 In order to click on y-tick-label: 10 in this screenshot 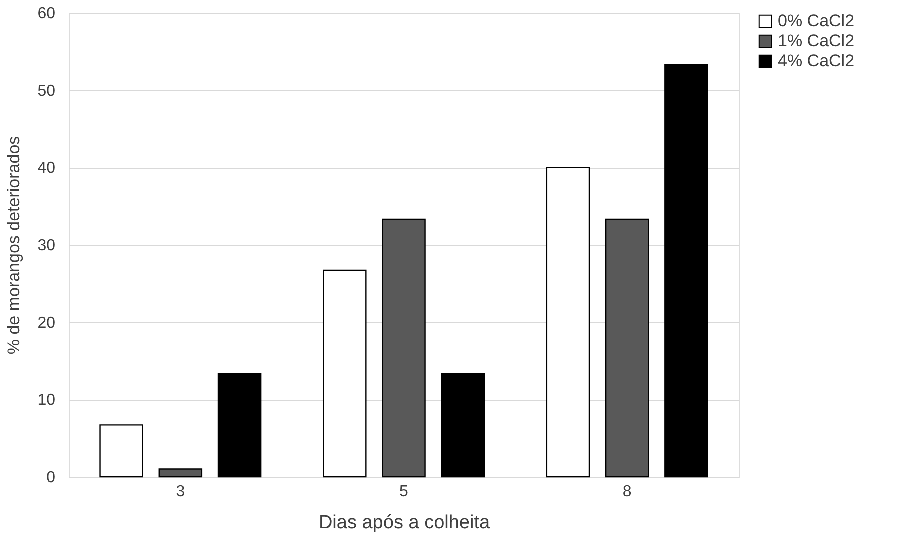, I will do `click(47, 401)`.